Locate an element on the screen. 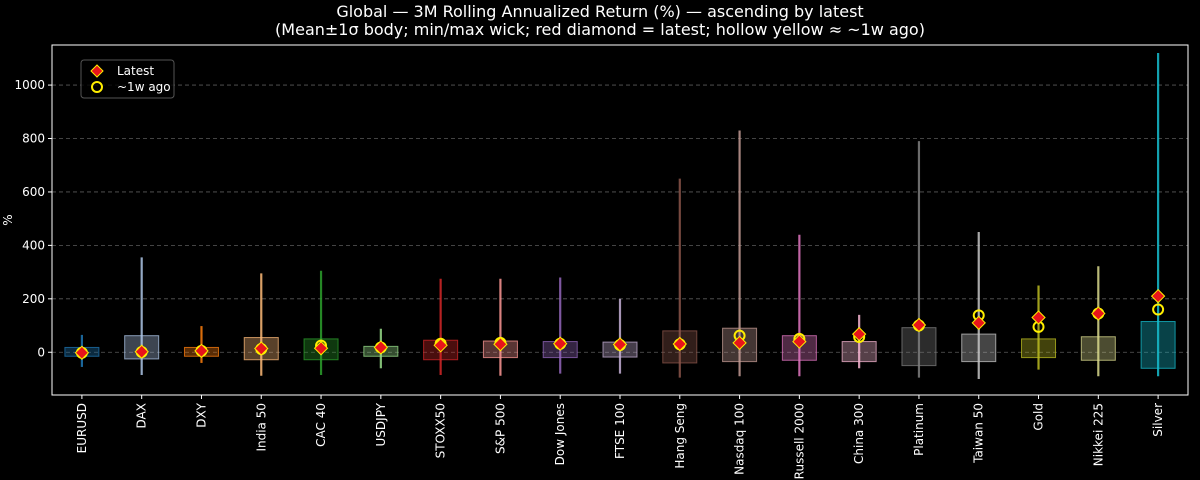  series-dax is located at coordinates (142, 316).